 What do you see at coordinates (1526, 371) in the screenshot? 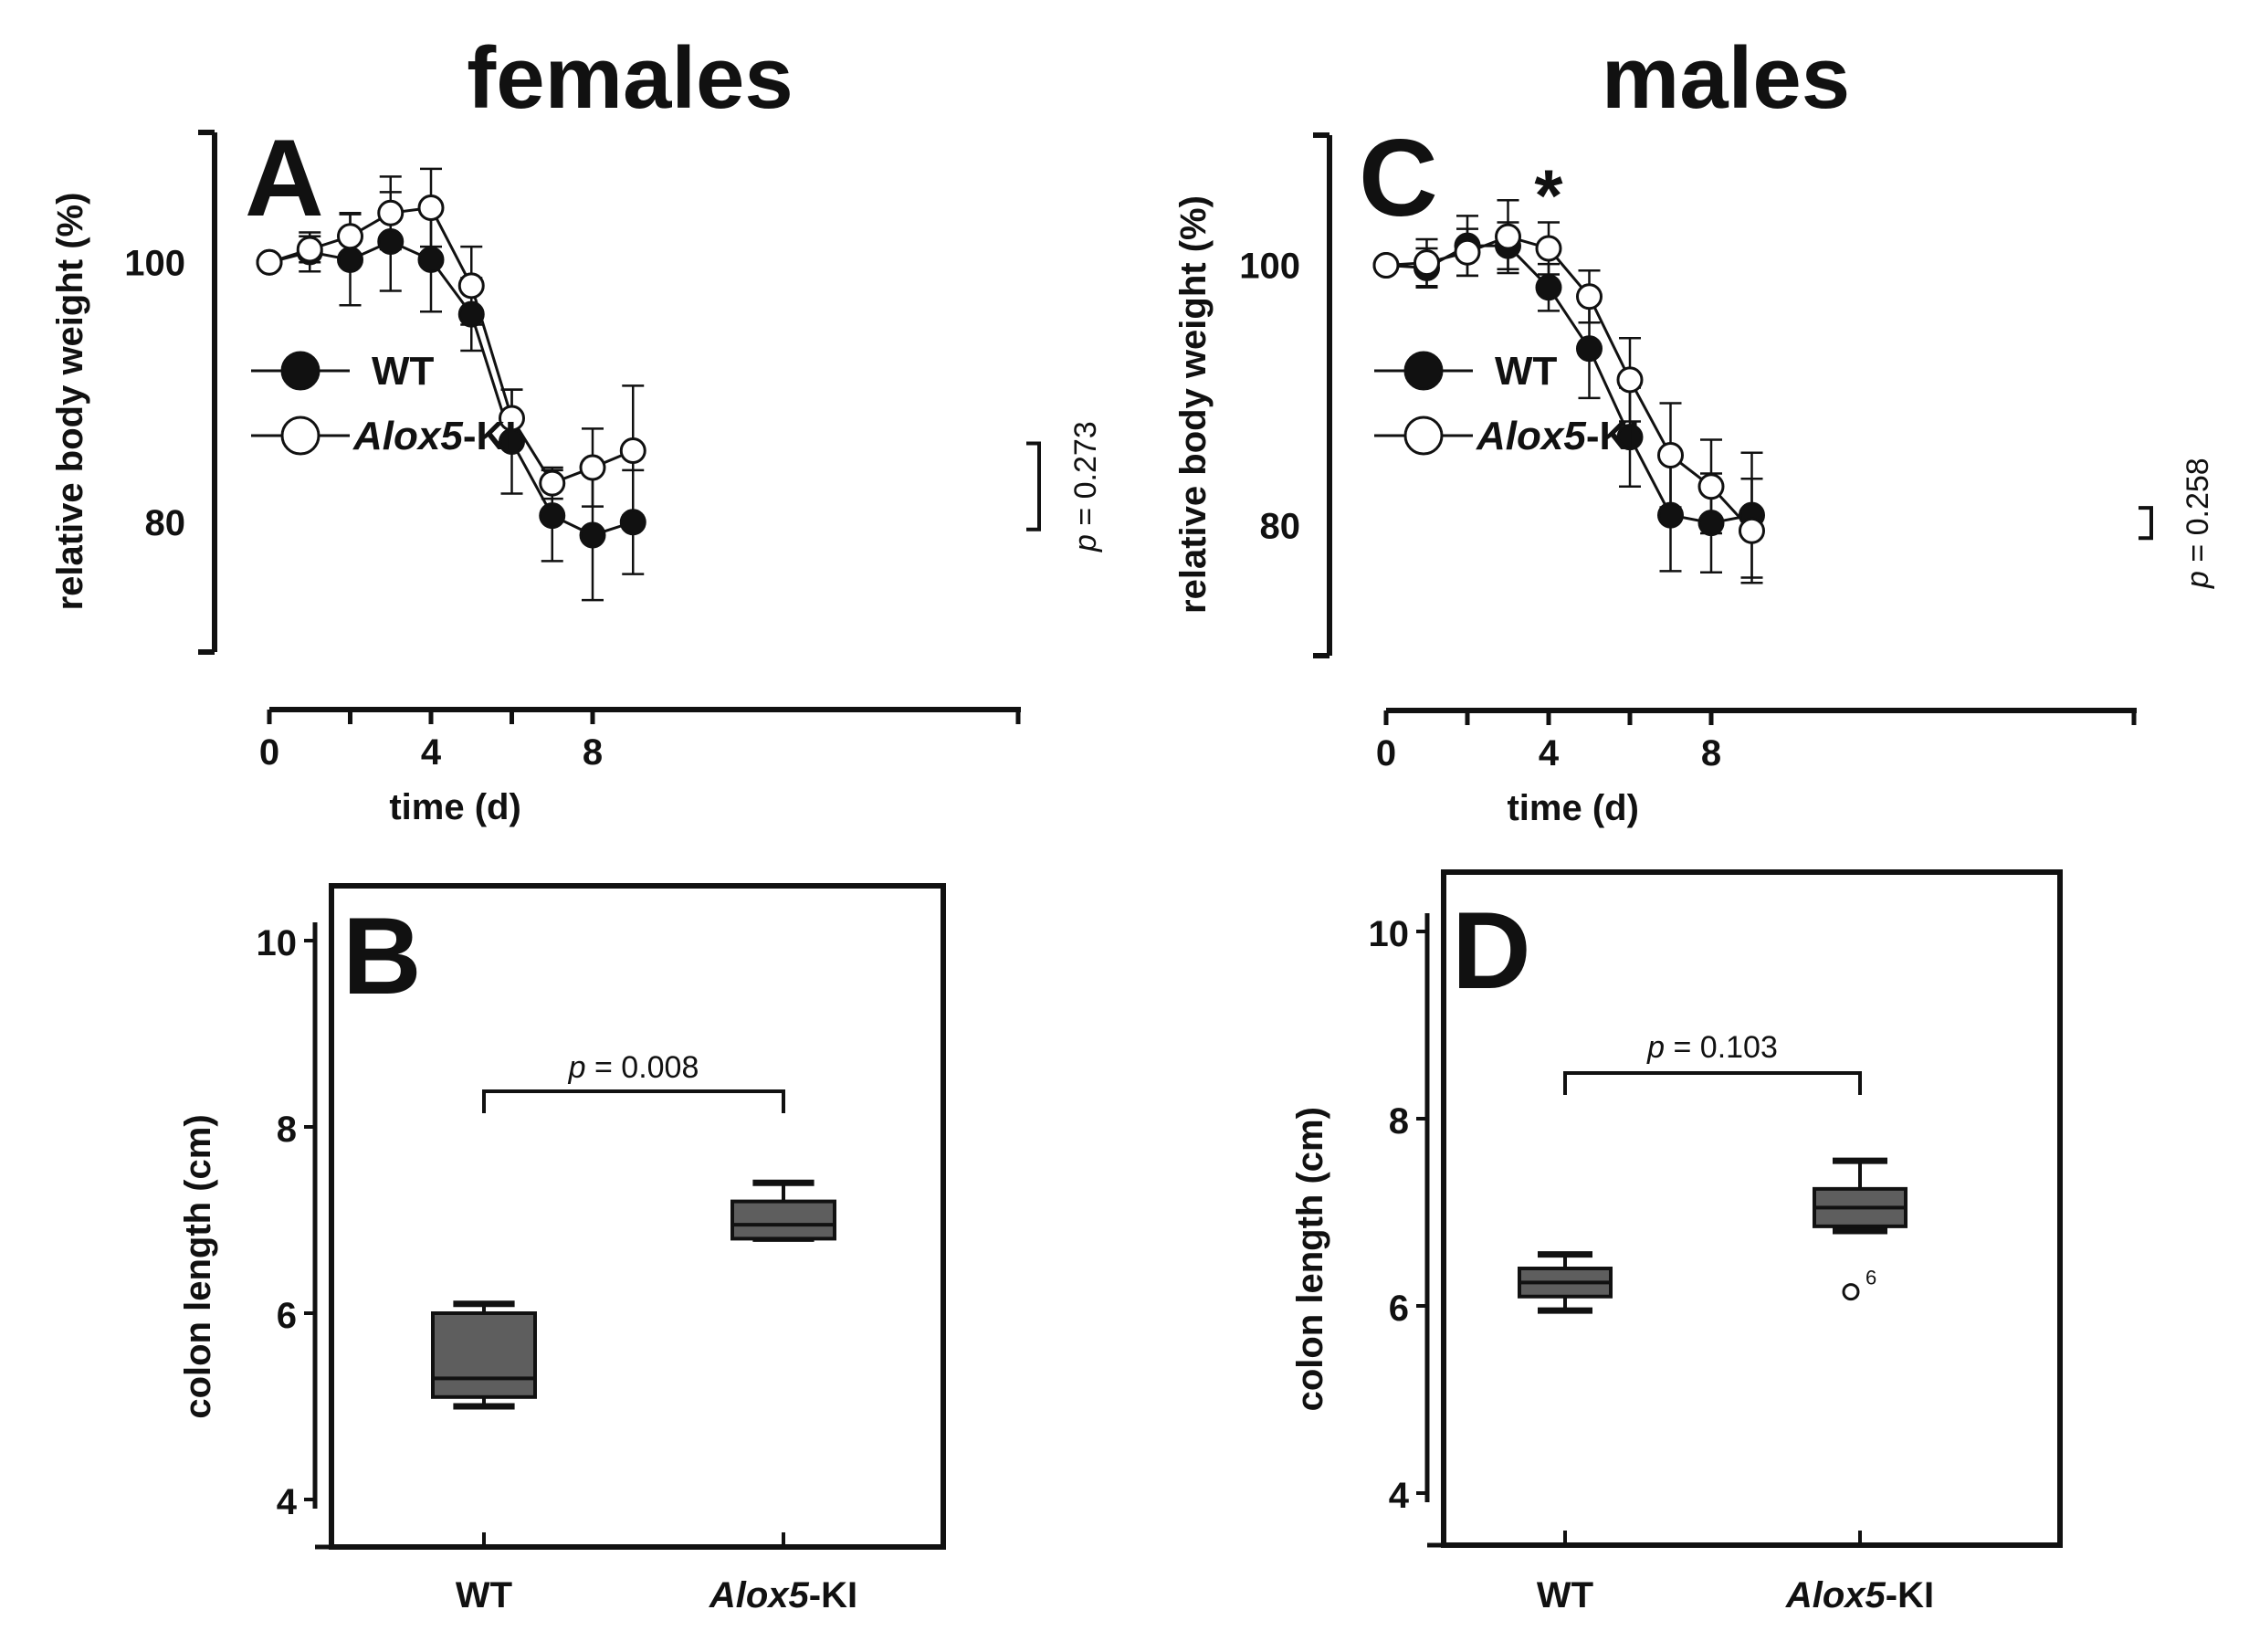
I see `panel-c-legend-wt-label: WT` at bounding box center [1526, 371].